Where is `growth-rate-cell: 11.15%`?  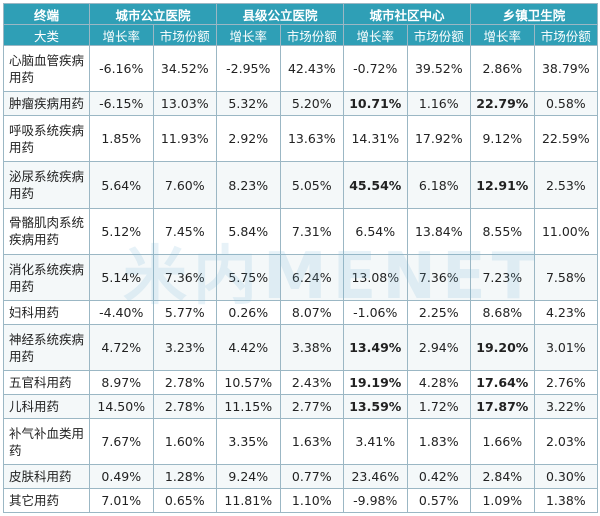 growth-rate-cell: 11.15% is located at coordinates (248, 407).